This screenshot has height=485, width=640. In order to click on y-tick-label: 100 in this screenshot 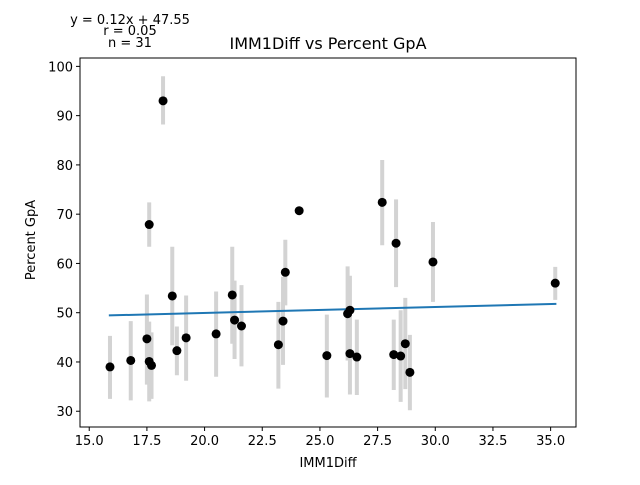, I will do `click(60, 67)`.